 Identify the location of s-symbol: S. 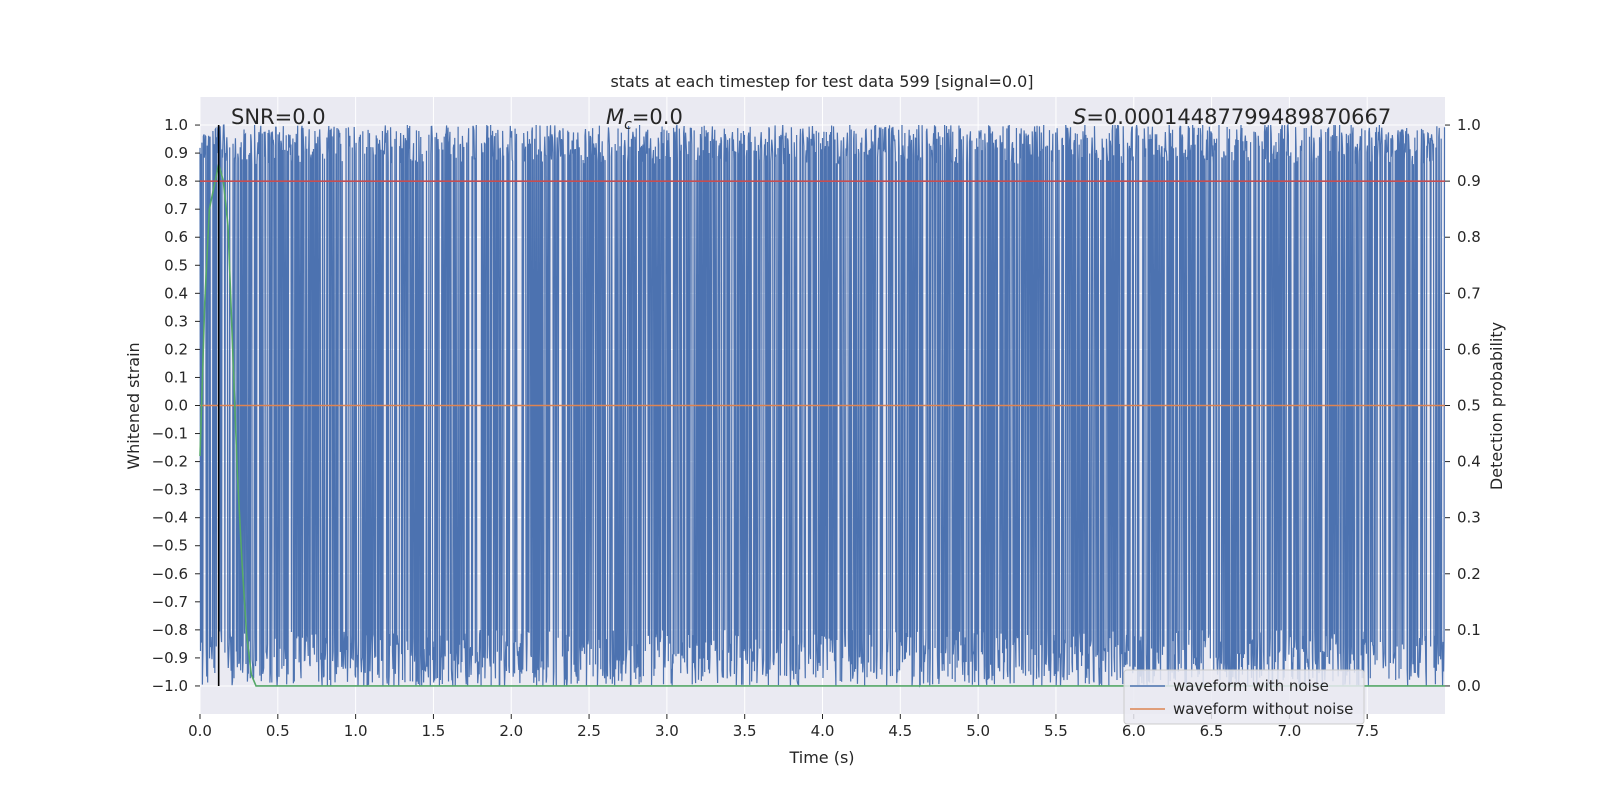
(1079, 117).